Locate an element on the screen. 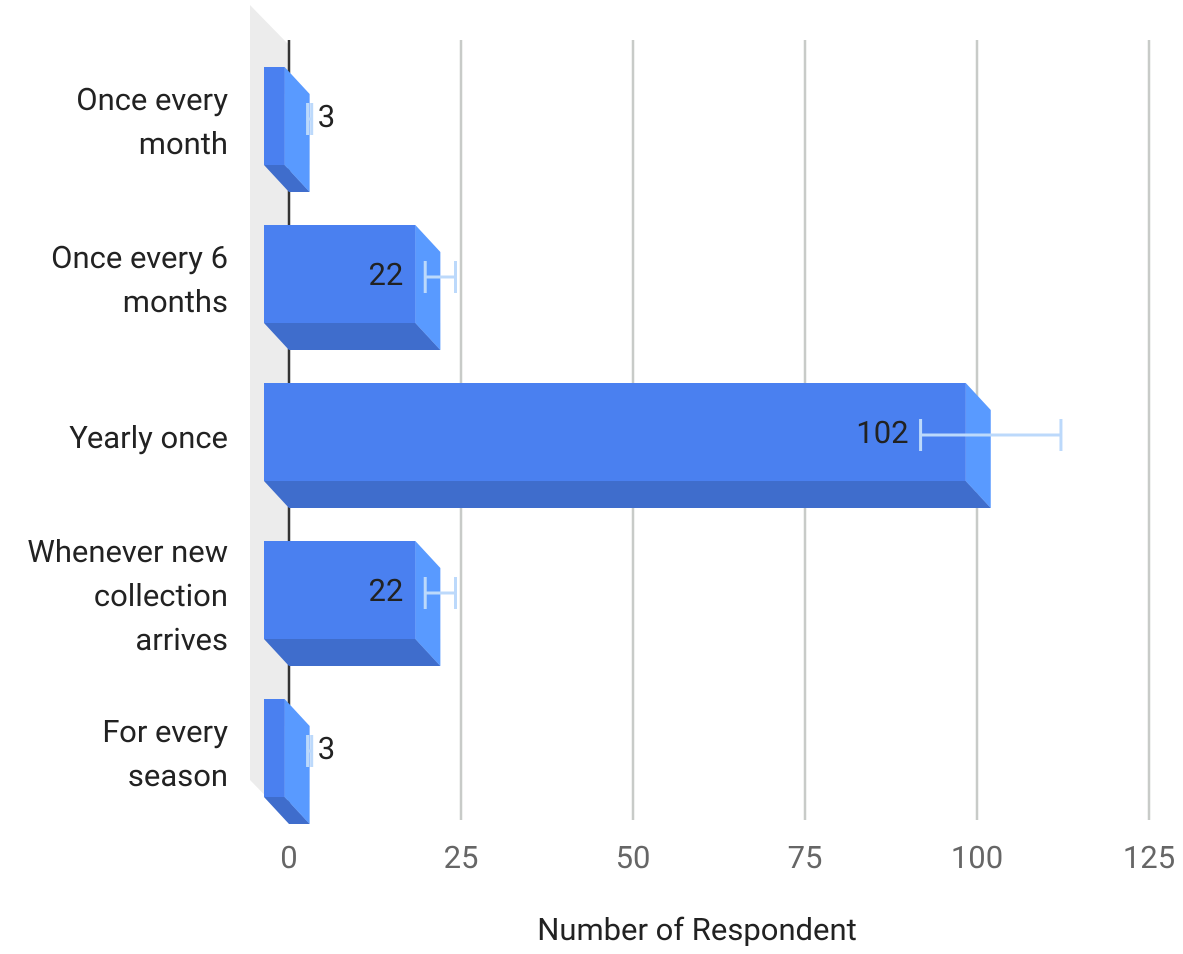 Image resolution: width=1183 pixels, height=954 pixels. x-tick-label: 75 is located at coordinates (805, 857).